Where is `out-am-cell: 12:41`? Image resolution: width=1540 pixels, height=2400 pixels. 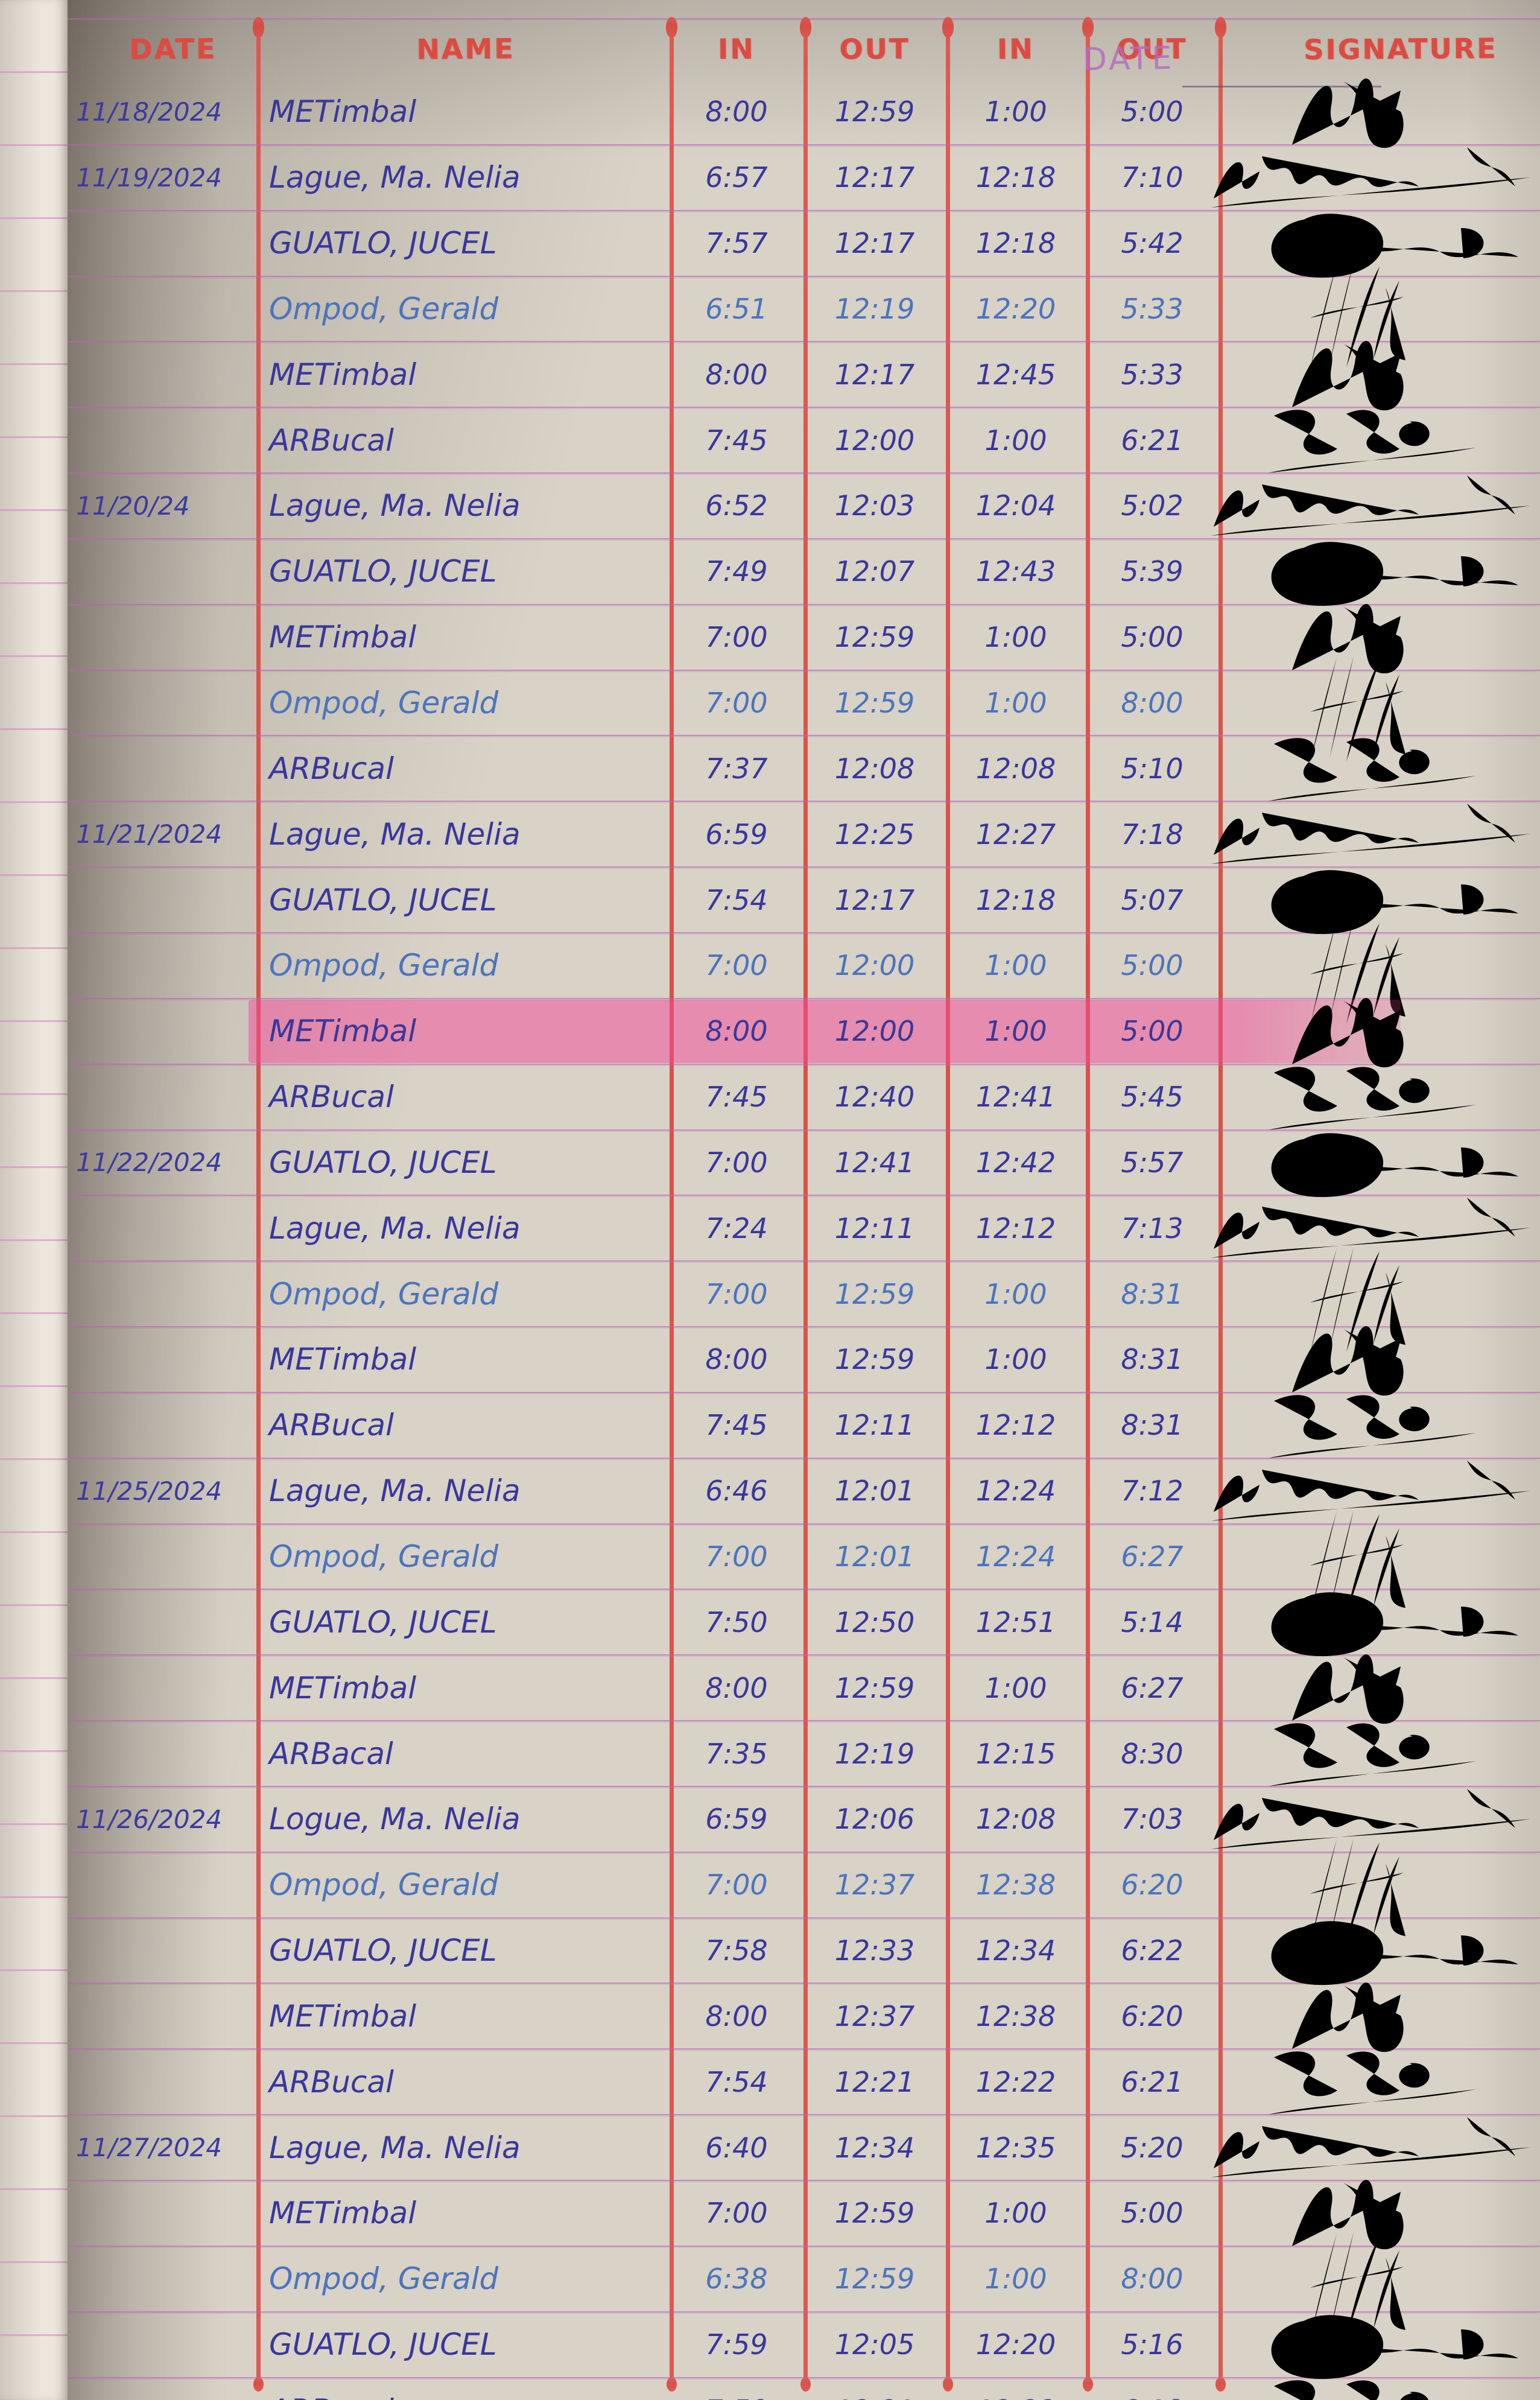 out-am-cell: 12:41 is located at coordinates (874, 1162).